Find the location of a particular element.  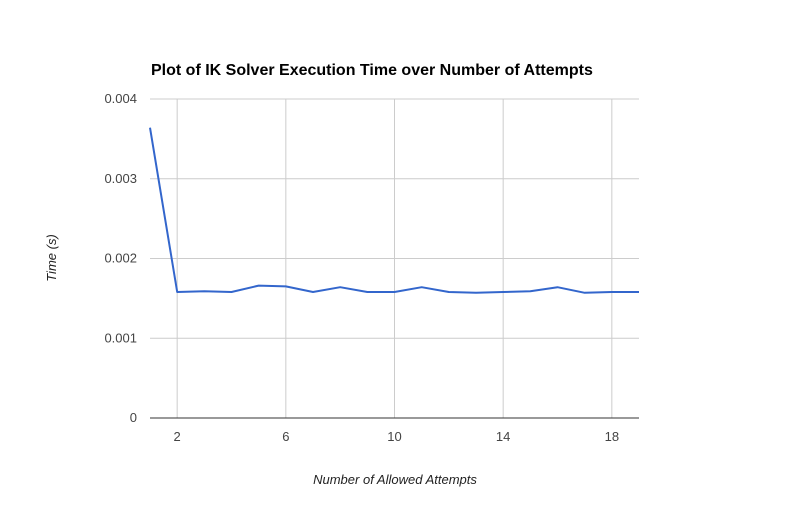

x-axis-ticks: 2 6 10 14 18 is located at coordinates (397, 436).